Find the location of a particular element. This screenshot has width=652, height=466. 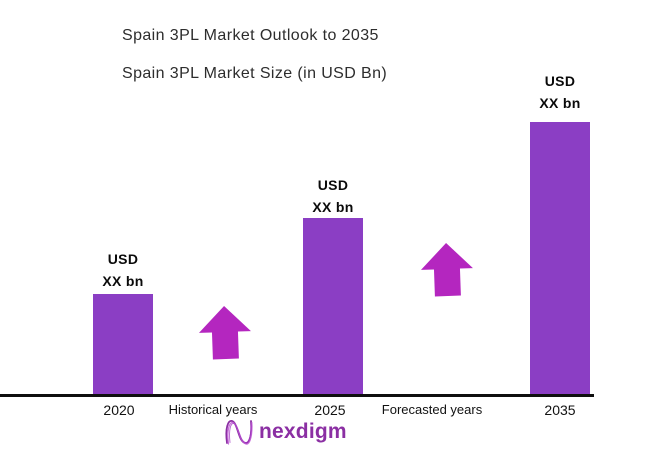

x-axis-label-forecasted-years: Forecasted years is located at coordinates (432, 409).